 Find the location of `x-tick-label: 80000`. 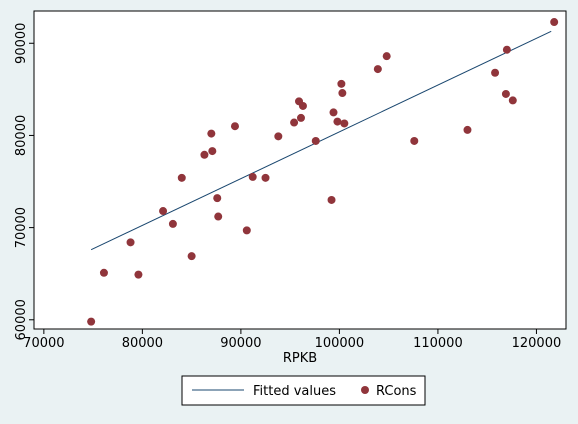

x-tick-label: 80000 is located at coordinates (142, 343).